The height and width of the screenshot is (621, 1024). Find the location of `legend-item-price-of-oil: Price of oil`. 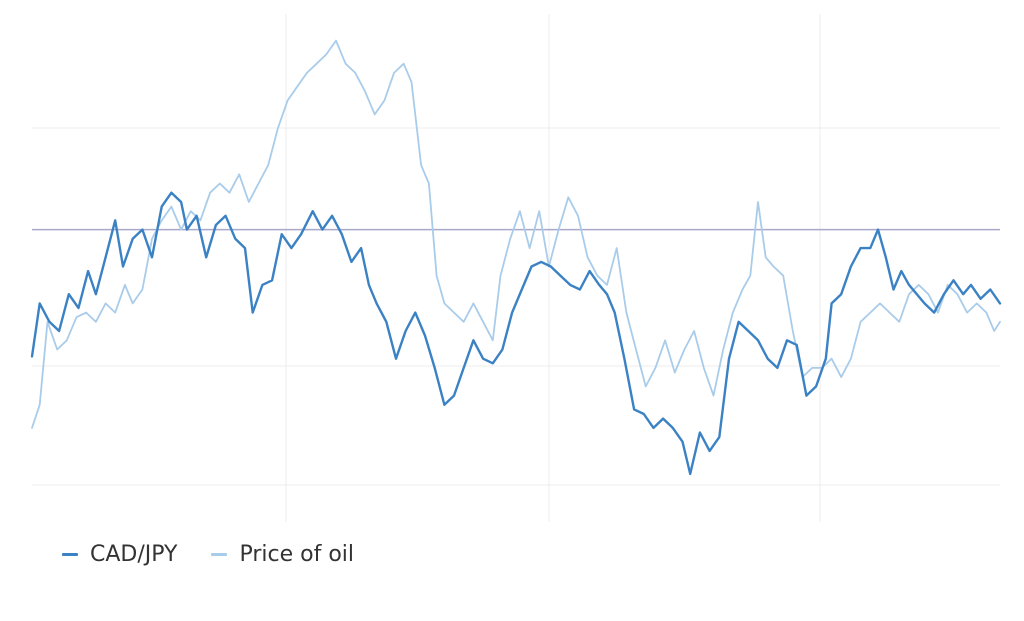

legend-item-price-of-oil: Price of oil is located at coordinates (282, 554).